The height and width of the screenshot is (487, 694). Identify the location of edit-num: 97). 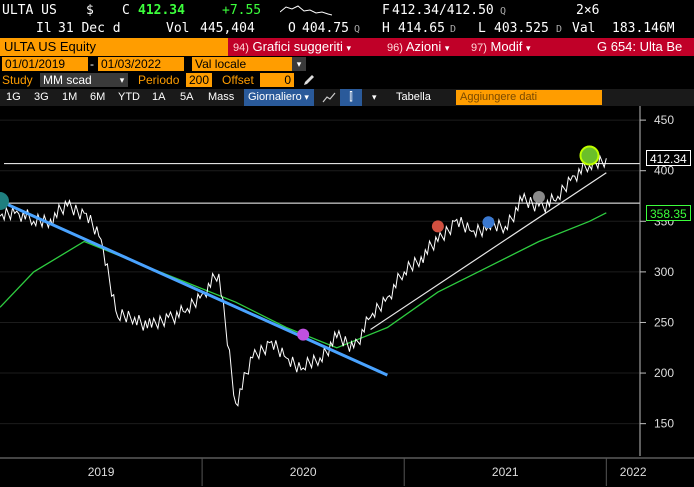
(479, 48).